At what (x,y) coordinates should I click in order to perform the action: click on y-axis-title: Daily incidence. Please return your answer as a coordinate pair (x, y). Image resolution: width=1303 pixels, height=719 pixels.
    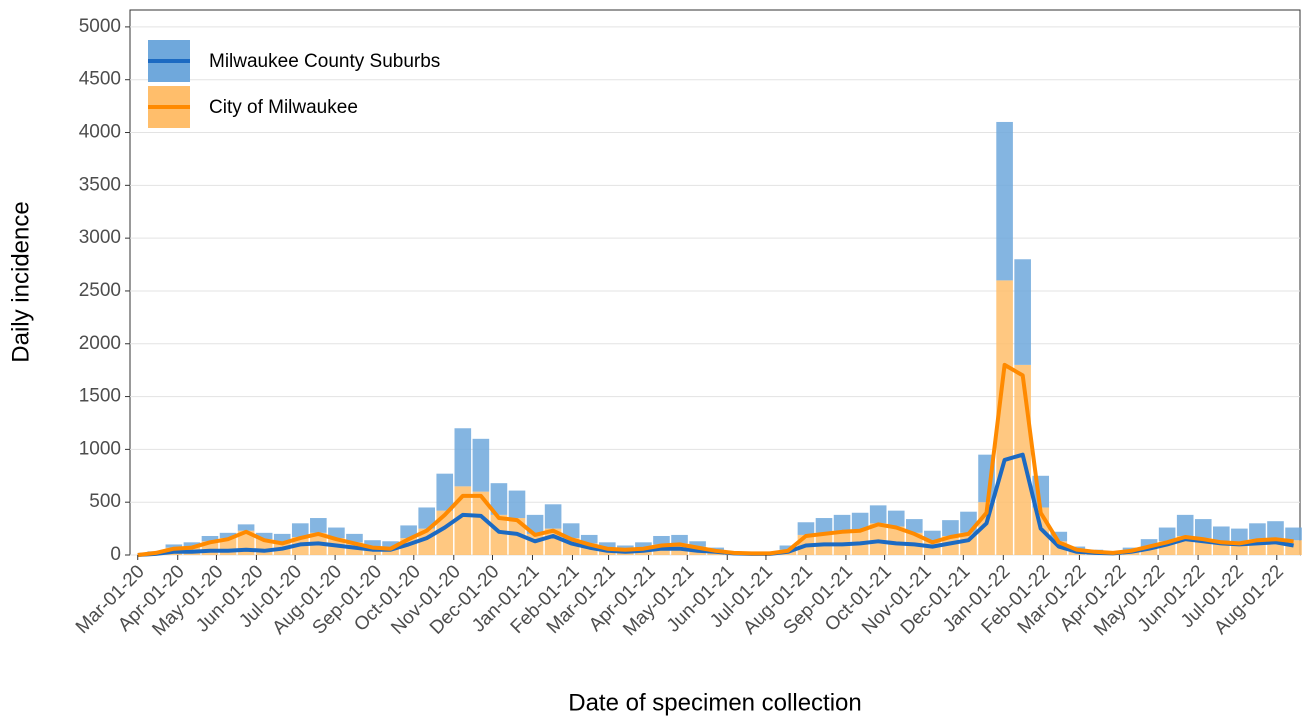
    Looking at the image, I should click on (20, 281).